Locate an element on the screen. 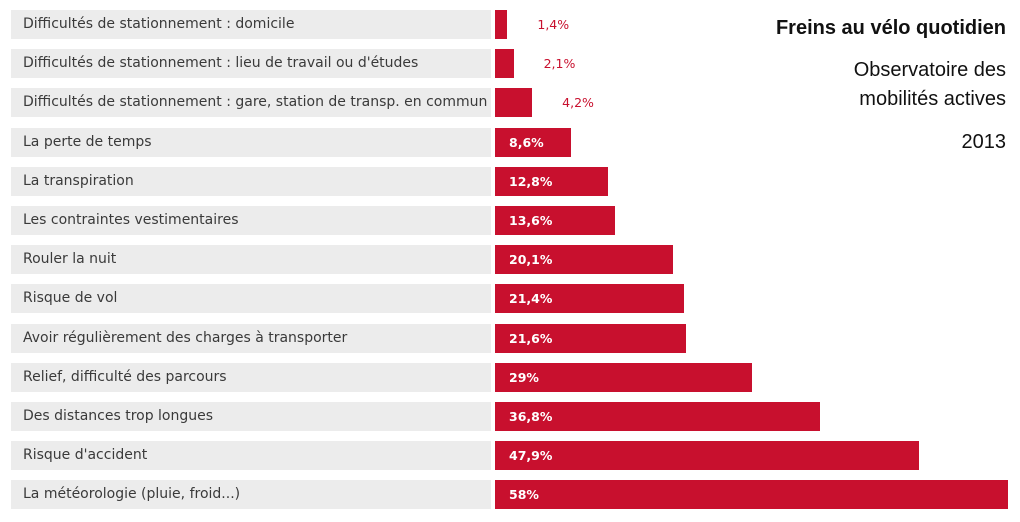  chart-subtitle: Observatoire des mobilités actives is located at coordinates (891, 85).